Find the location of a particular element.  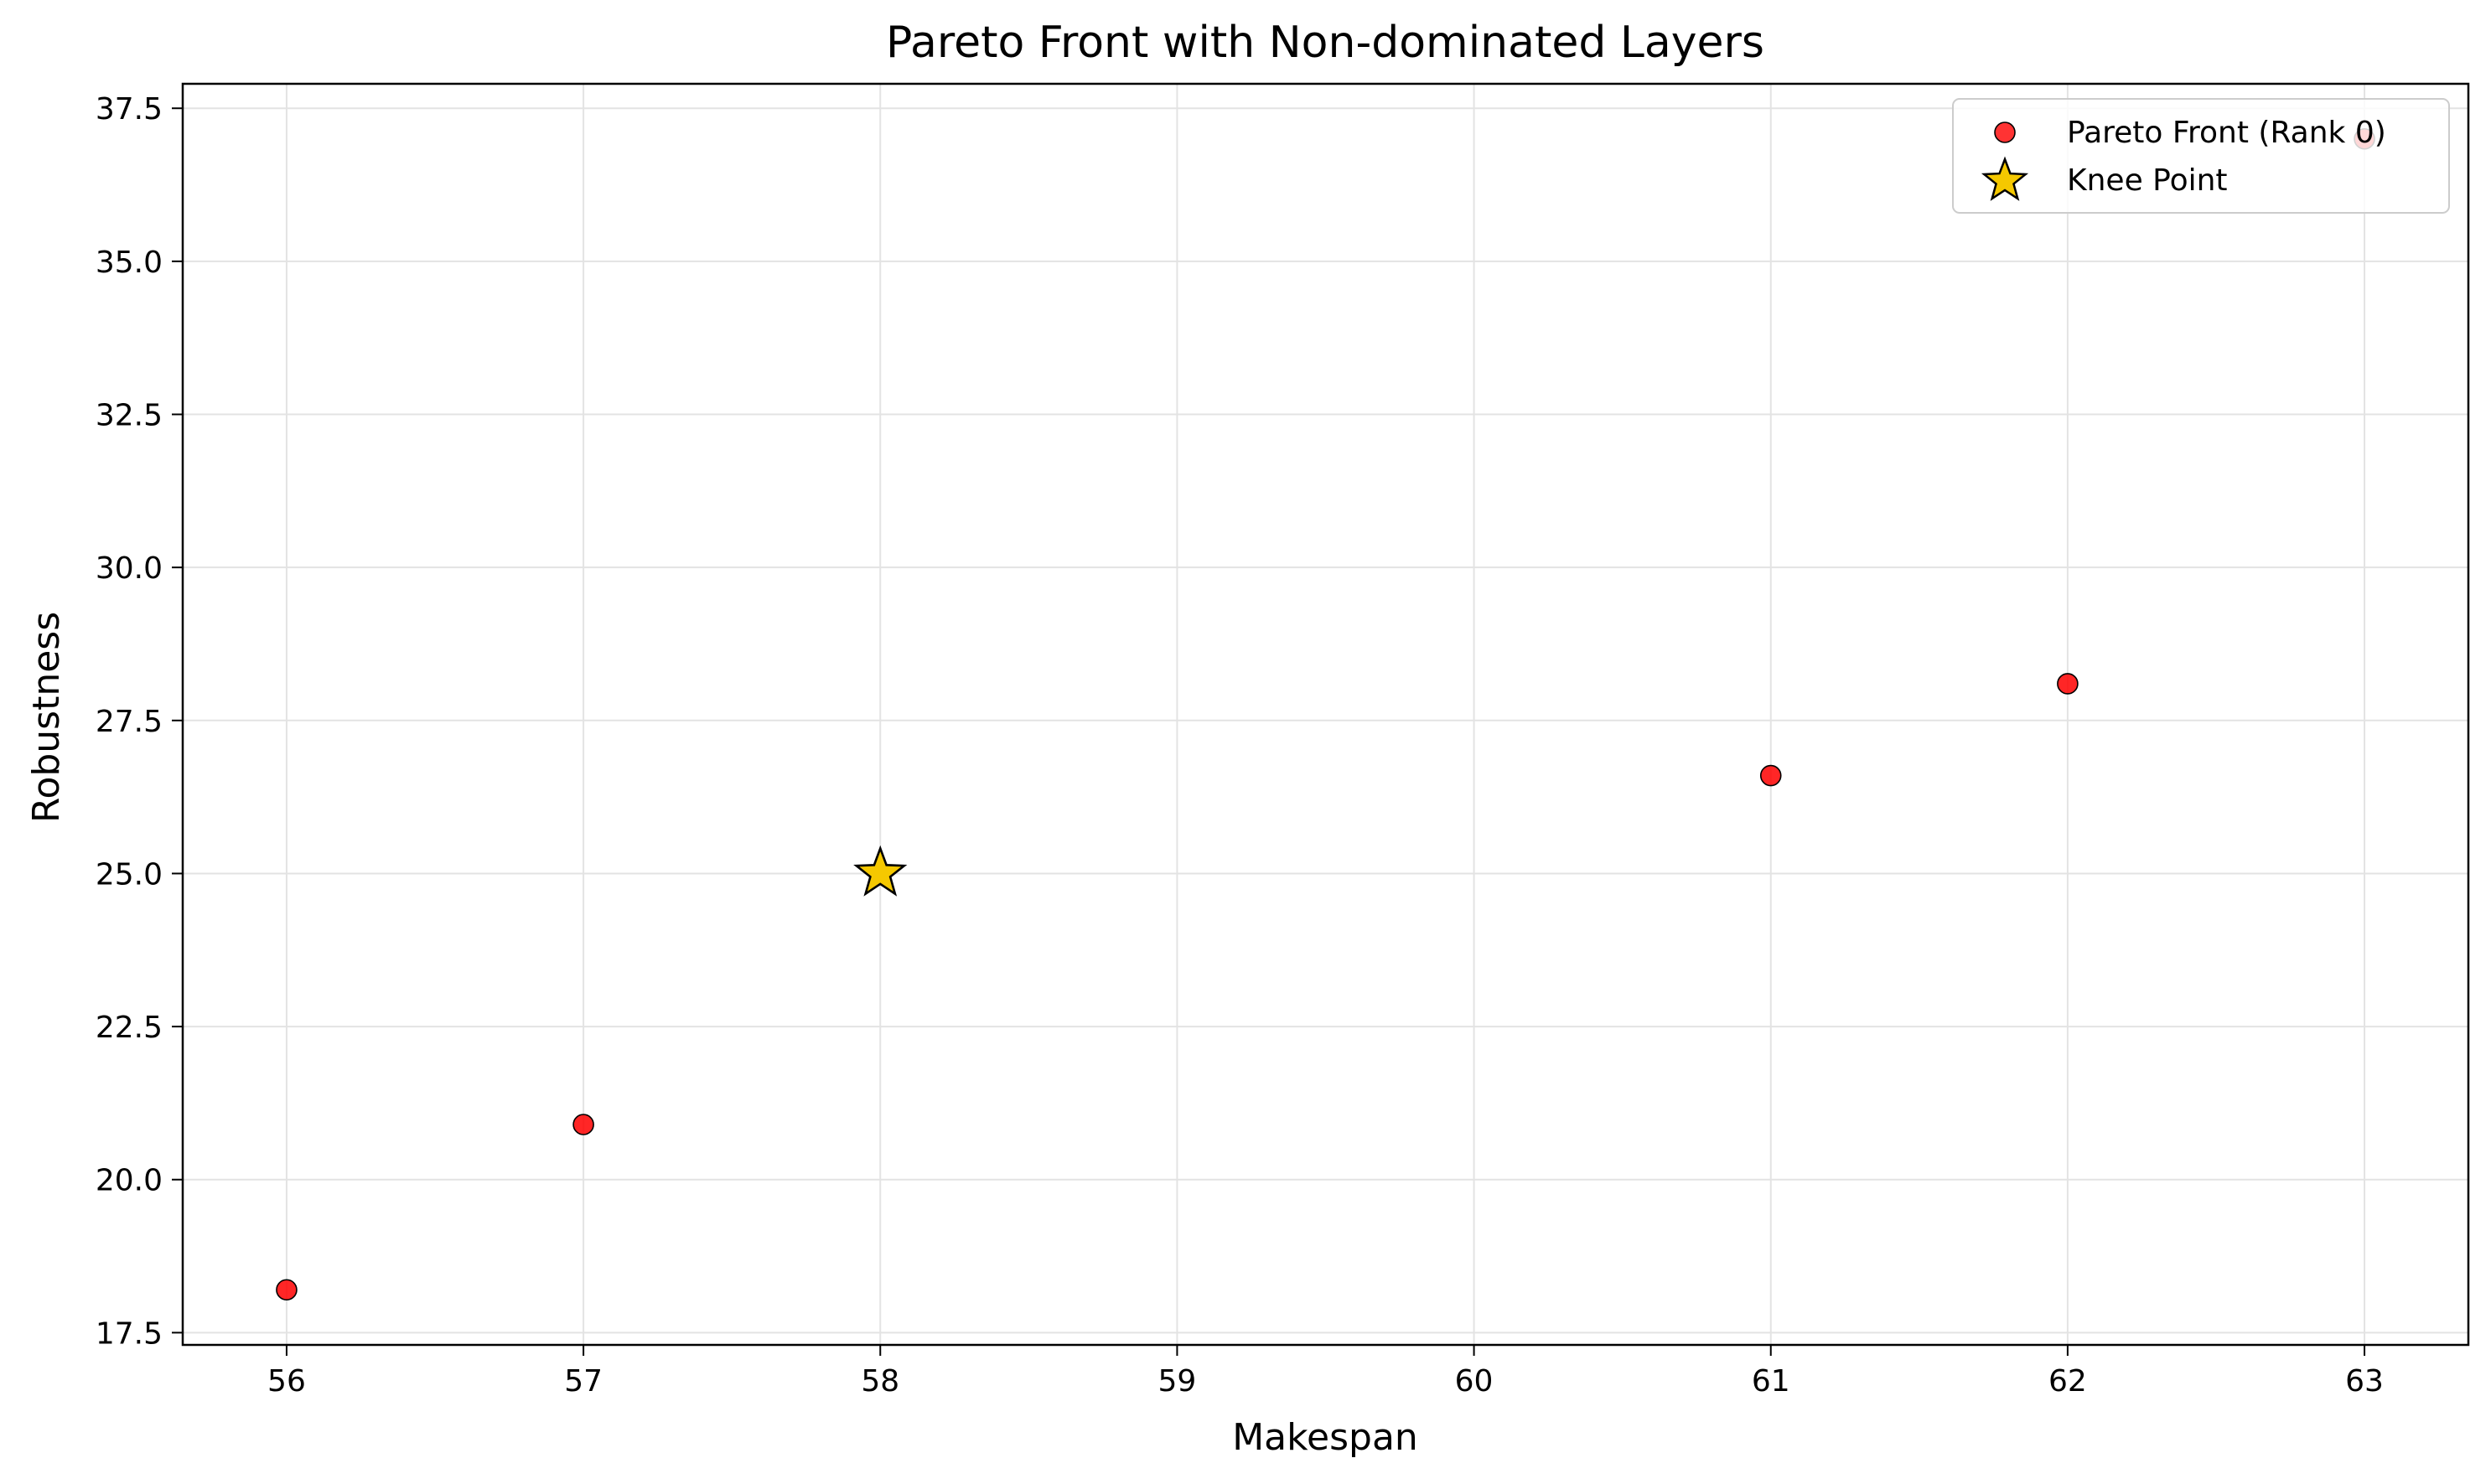

x-tick-label: 56 is located at coordinates (286, 1382).